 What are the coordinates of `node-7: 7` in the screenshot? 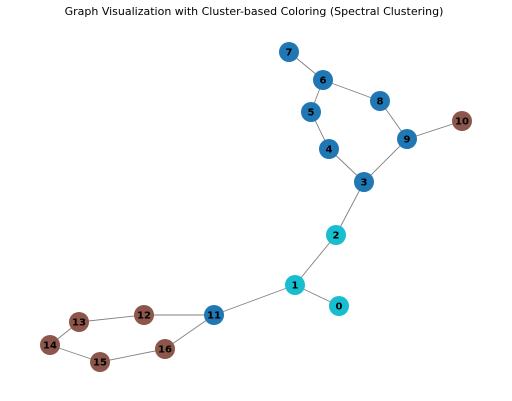 It's located at (289, 52).